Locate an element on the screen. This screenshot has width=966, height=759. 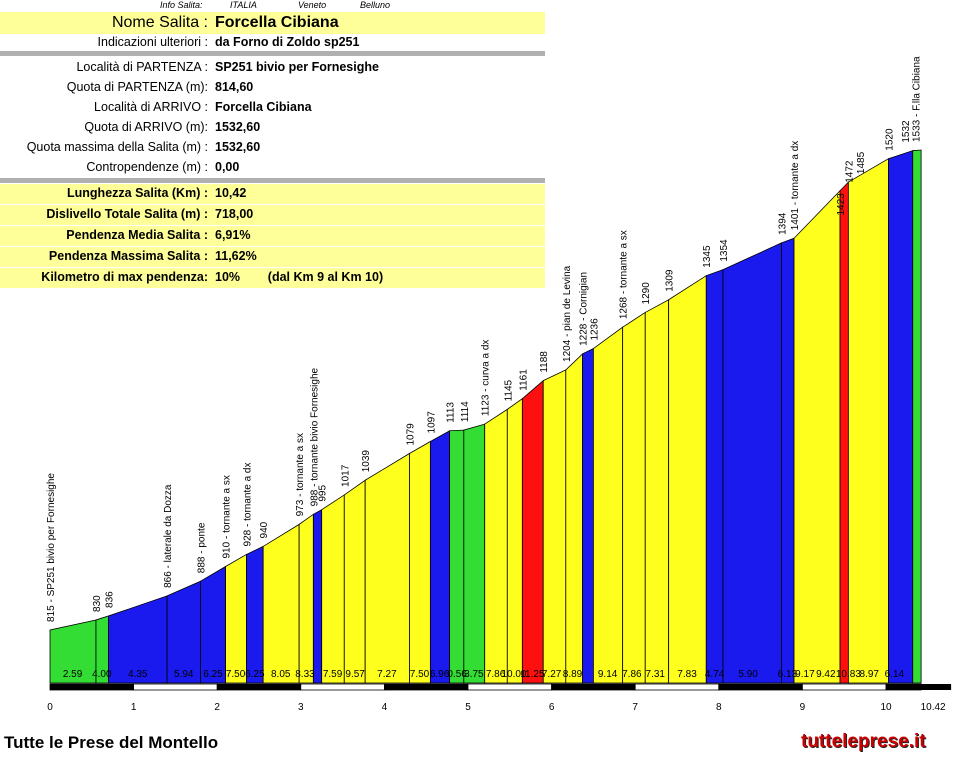
info-value: da Forno di Zoldo sp251 is located at coordinates (287, 42).